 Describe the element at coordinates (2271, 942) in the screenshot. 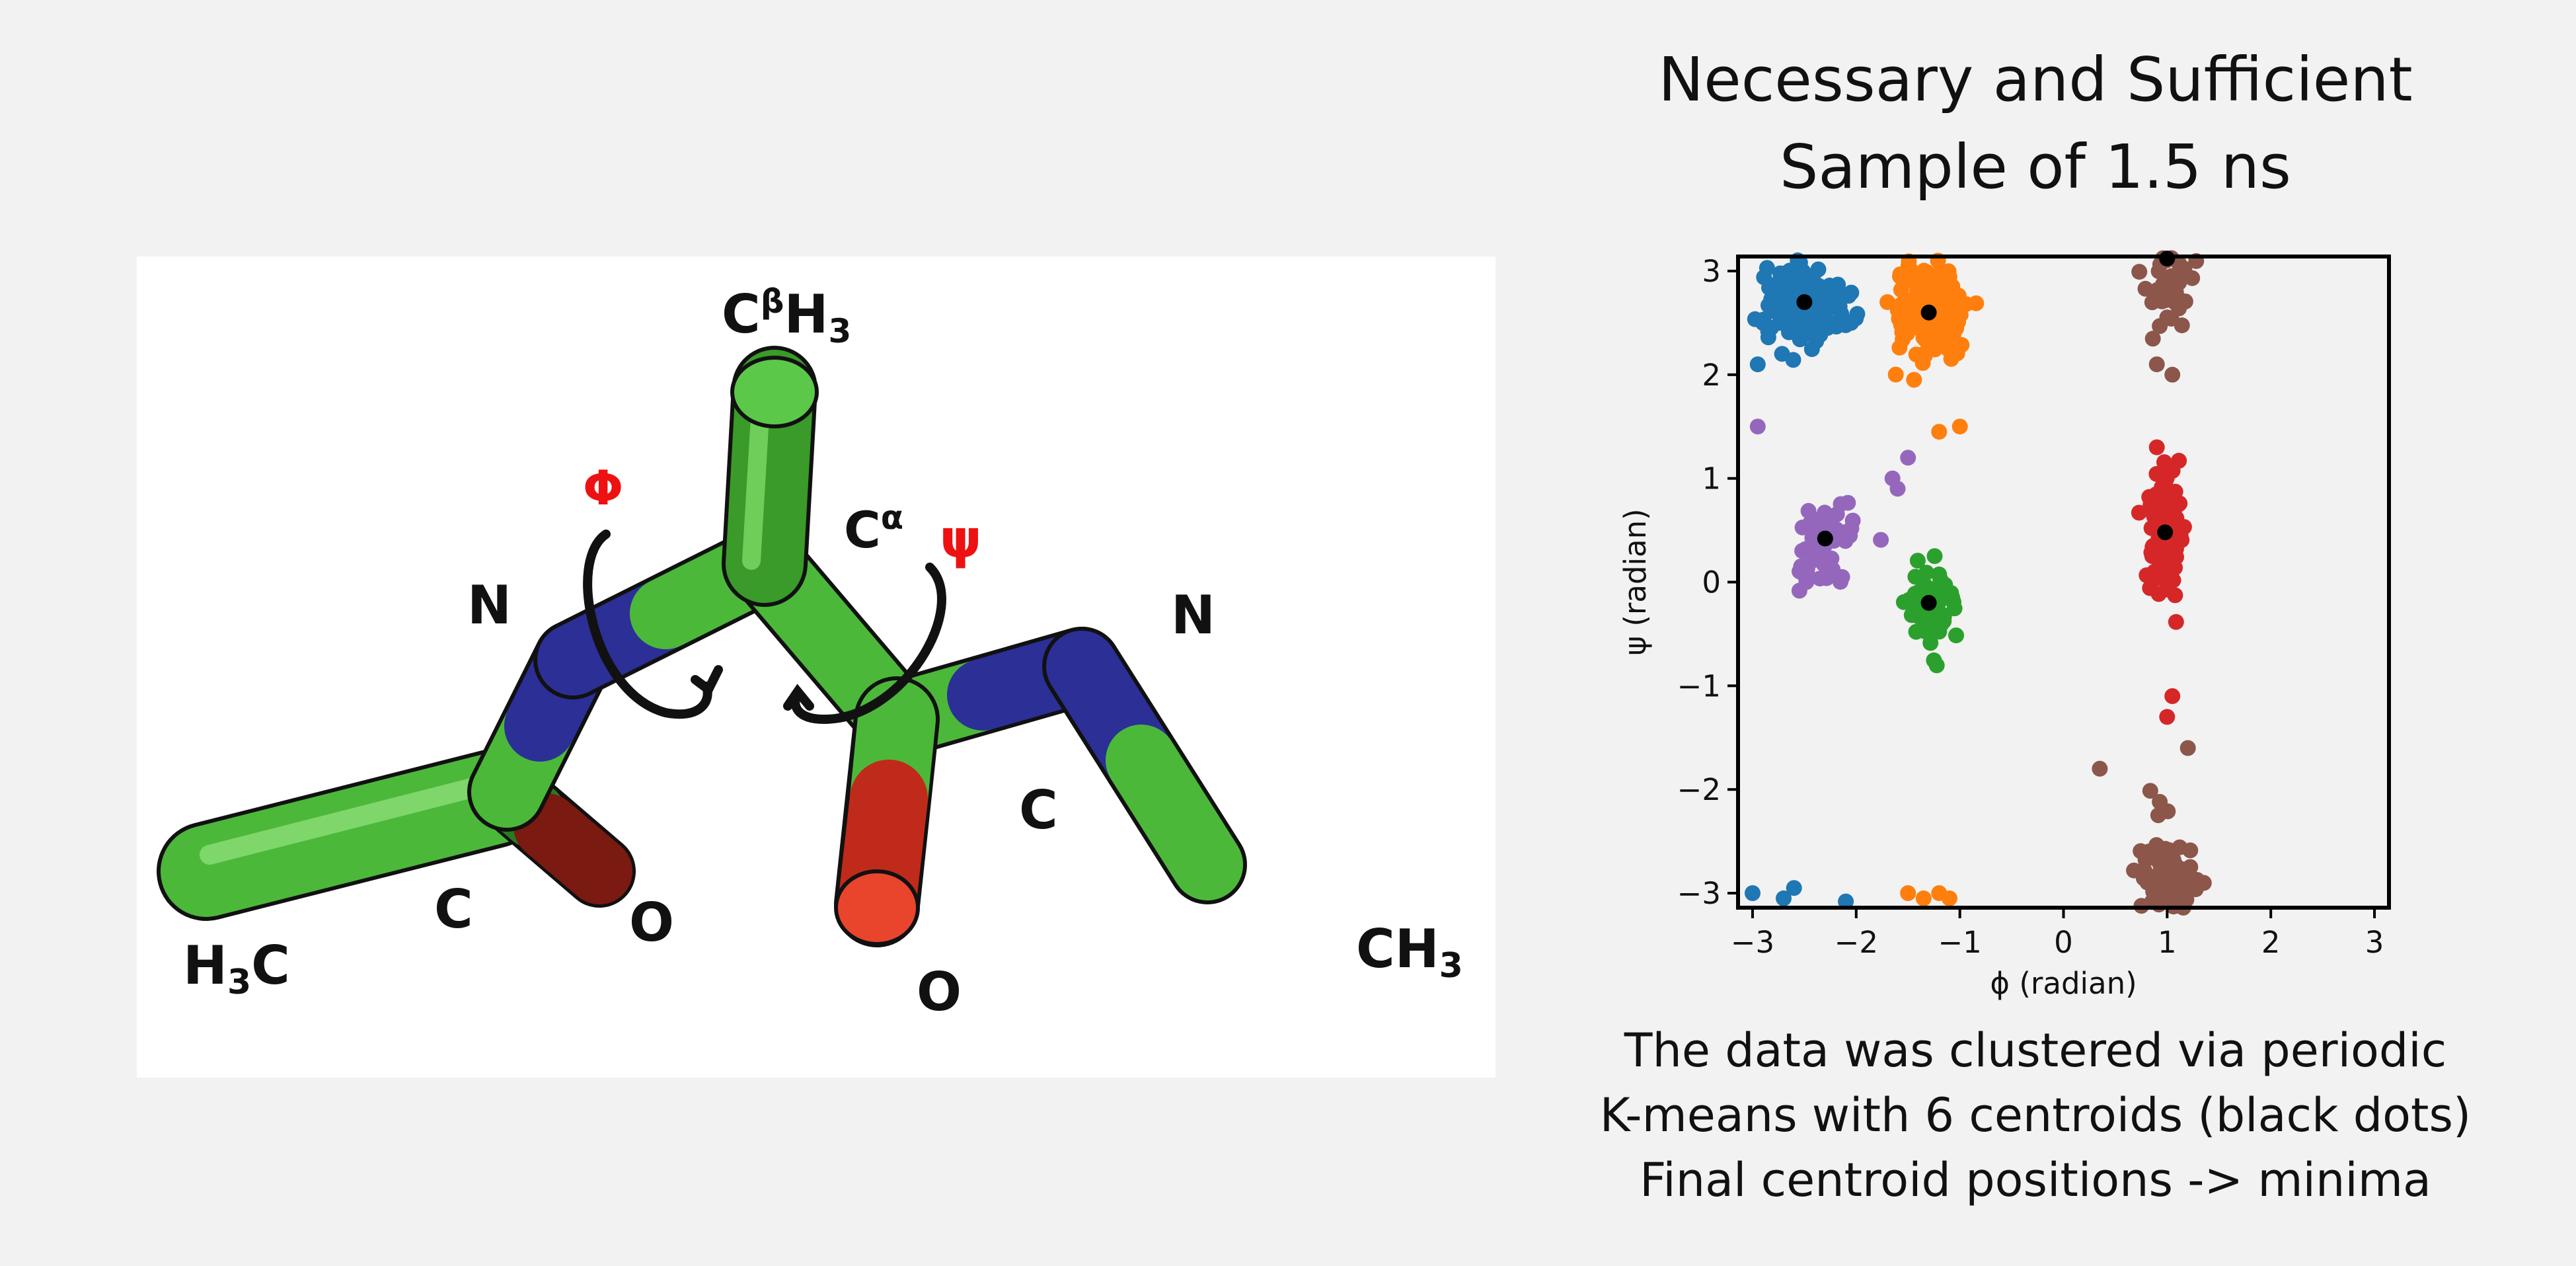

I see `x-tick-label: 2` at that location.